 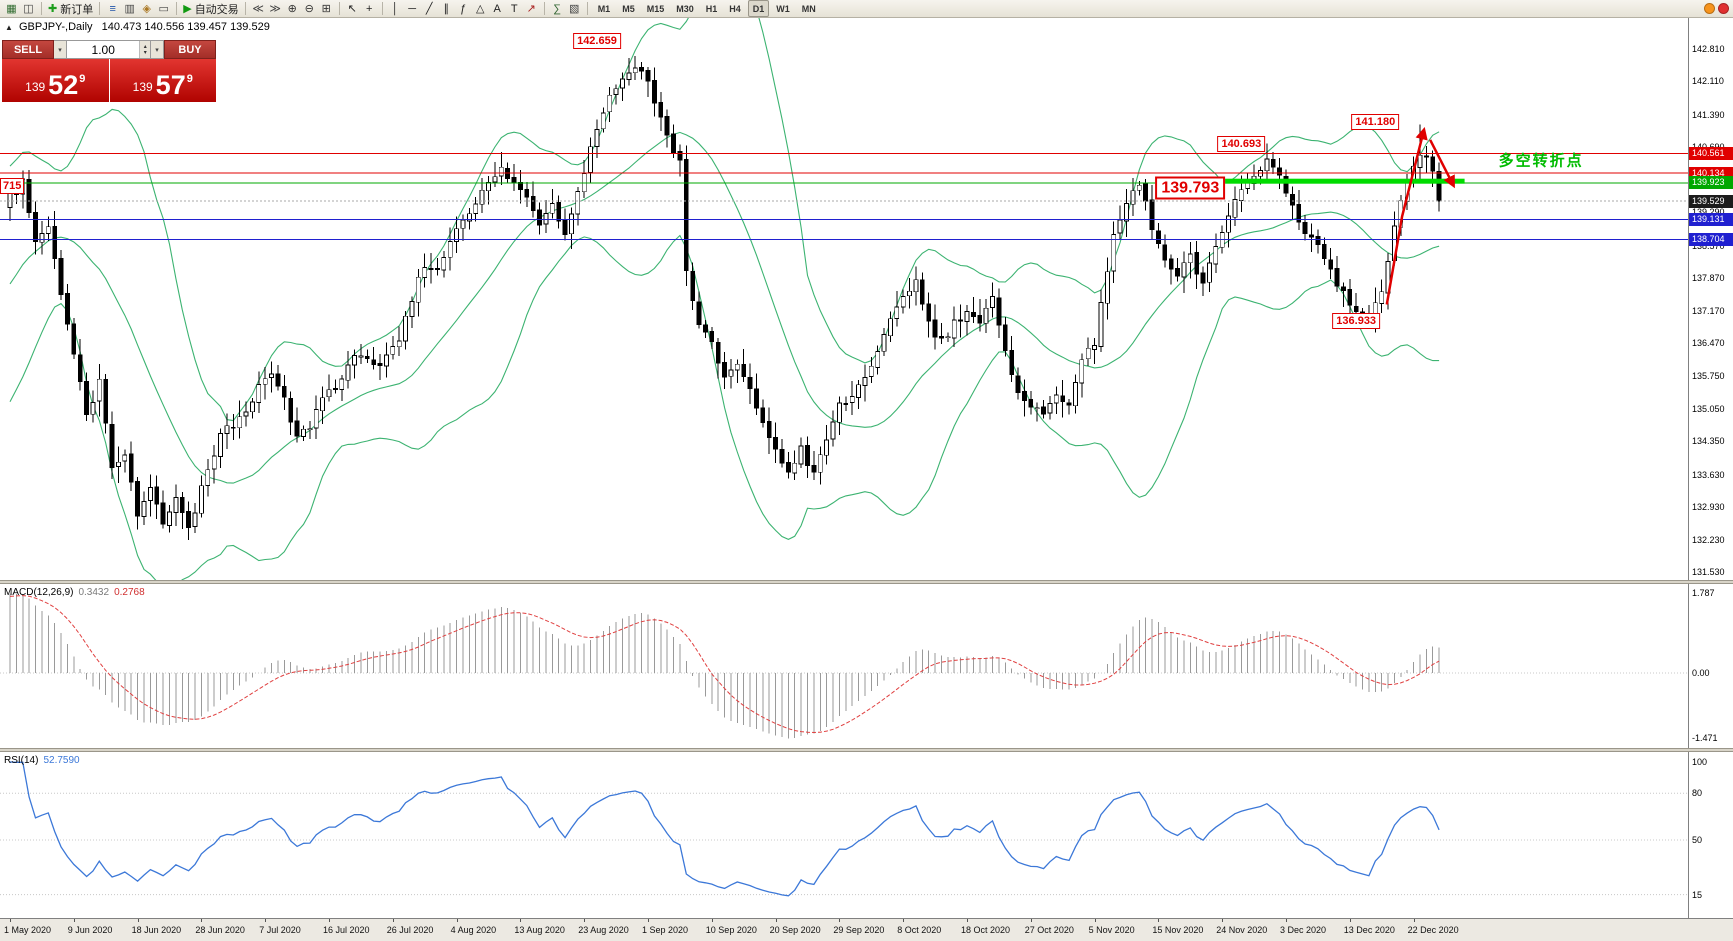 I want to click on text-icon: A, so click(x=497, y=8).